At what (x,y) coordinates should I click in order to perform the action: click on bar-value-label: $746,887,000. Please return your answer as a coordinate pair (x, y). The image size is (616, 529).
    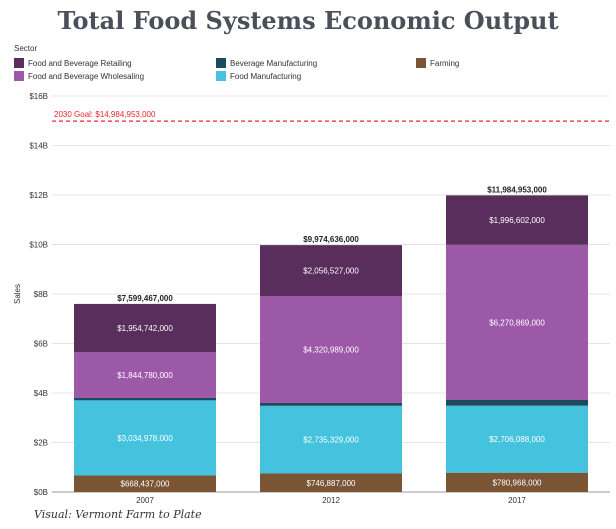
    Looking at the image, I should click on (331, 483).